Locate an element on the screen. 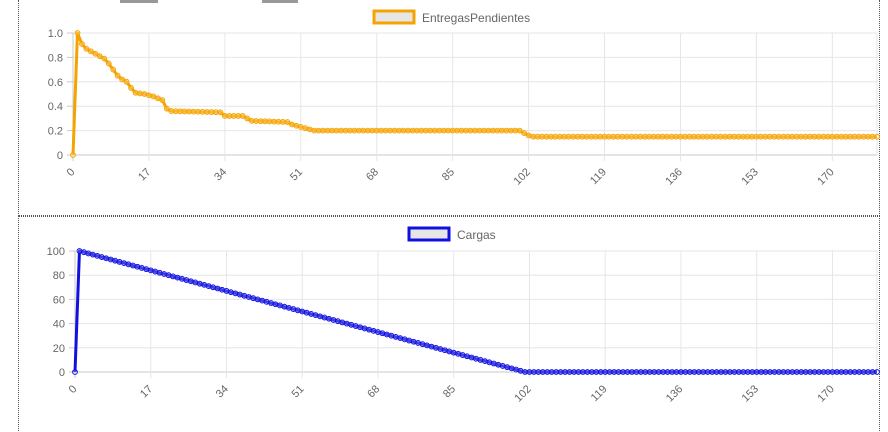  legend-label: Cargas is located at coordinates (476, 235).